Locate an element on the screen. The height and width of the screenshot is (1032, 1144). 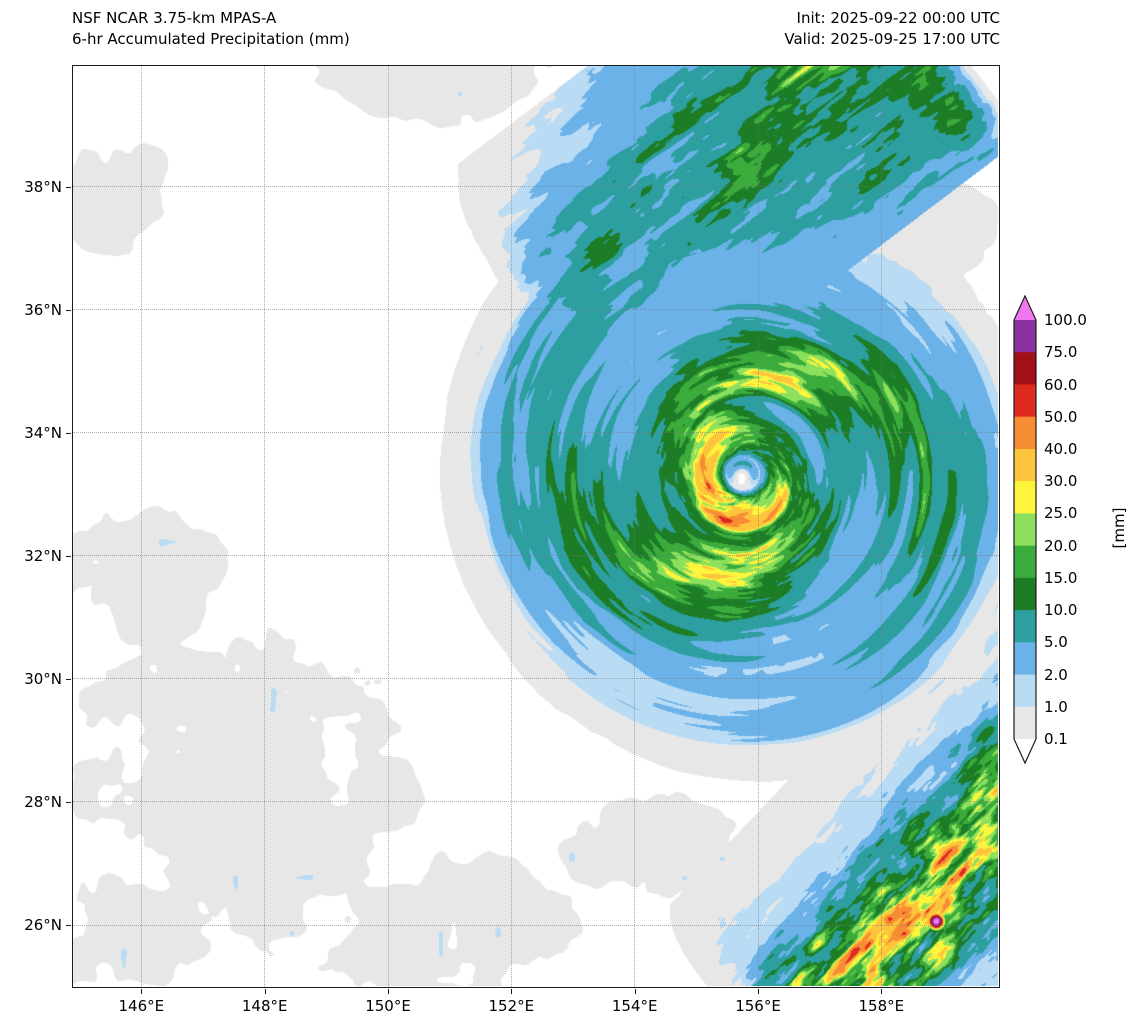
y-axis-tick-label: 30°N is located at coordinates (43, 678).